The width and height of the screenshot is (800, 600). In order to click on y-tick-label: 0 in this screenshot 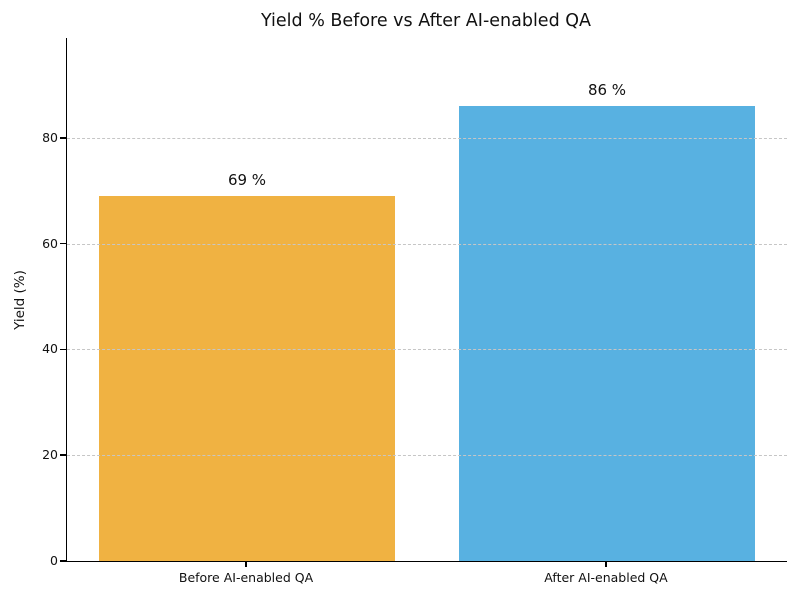, I will do `click(54, 560)`.